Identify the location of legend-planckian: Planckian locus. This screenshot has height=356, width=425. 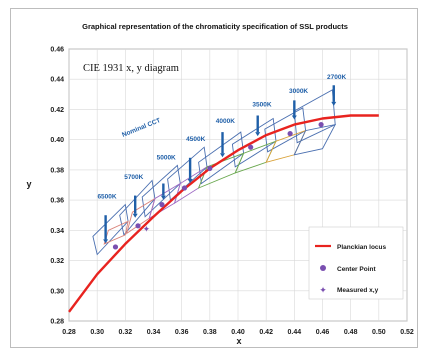
(351, 247).